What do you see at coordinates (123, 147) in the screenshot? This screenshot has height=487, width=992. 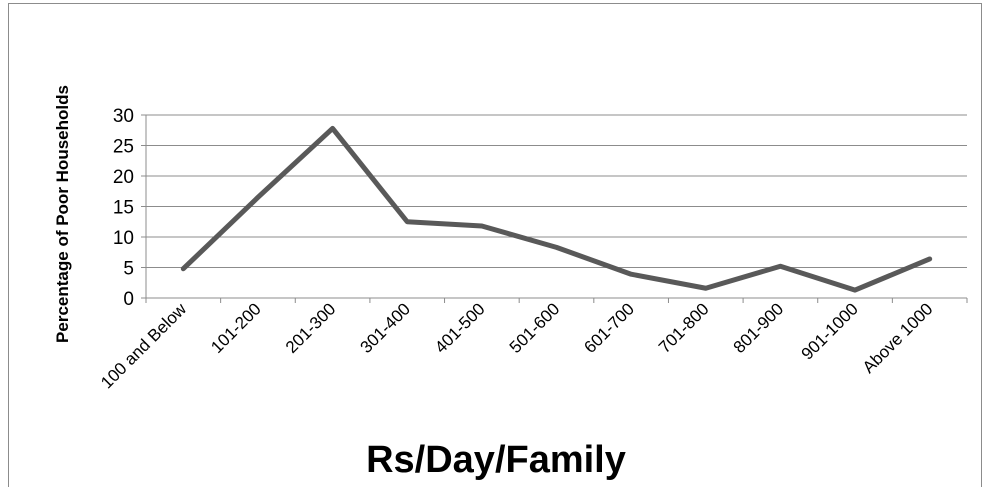 I see `y-tick-label: 25` at bounding box center [123, 147].